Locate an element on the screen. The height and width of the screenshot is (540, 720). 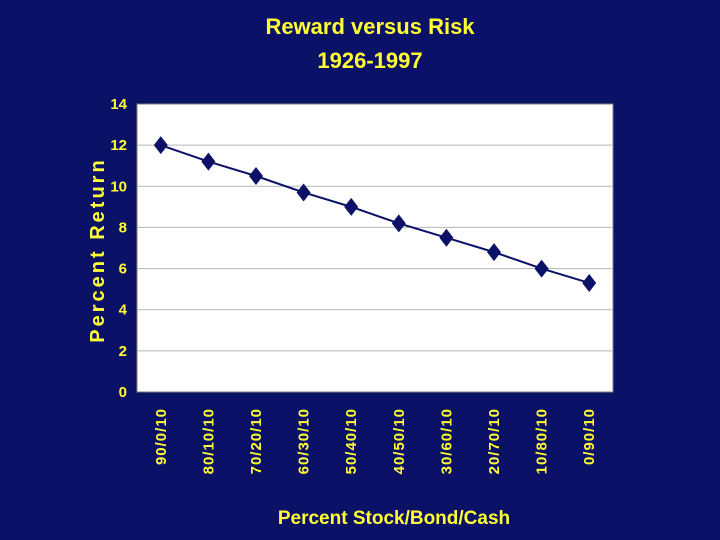
x-tick-label: 20/70/10 is located at coordinates (494, 441).